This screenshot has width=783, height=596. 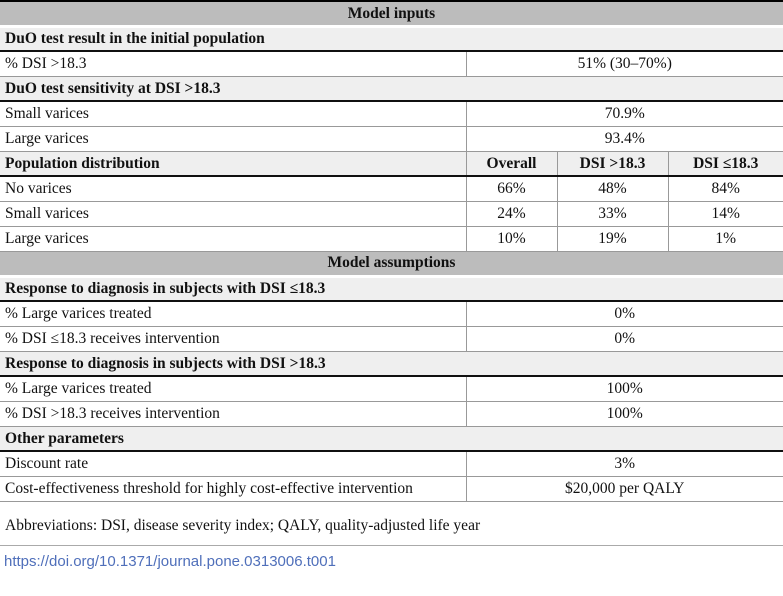 I want to click on param-row-dsi-gt: % DSI >18.3 51% (30–70%), so click(x=391, y=64).